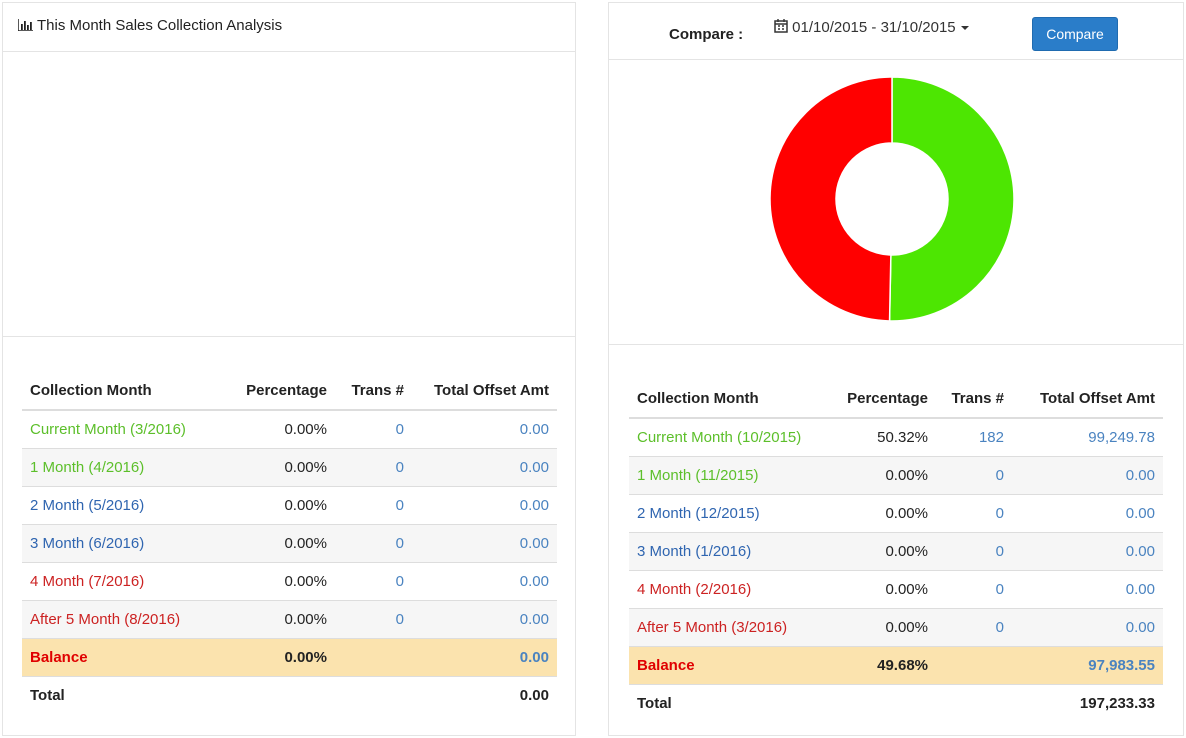 This screenshot has width=1186, height=738. I want to click on total-row: Total 197,233.33, so click(896, 703).